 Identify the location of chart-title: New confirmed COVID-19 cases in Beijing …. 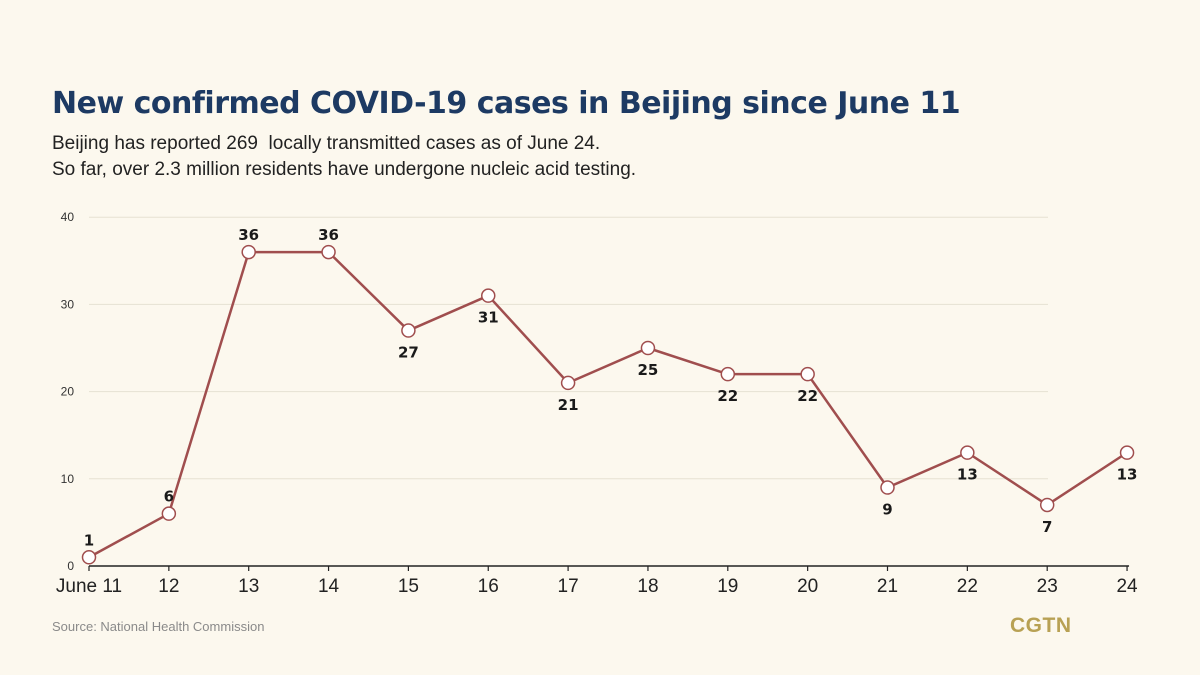
(506, 103).